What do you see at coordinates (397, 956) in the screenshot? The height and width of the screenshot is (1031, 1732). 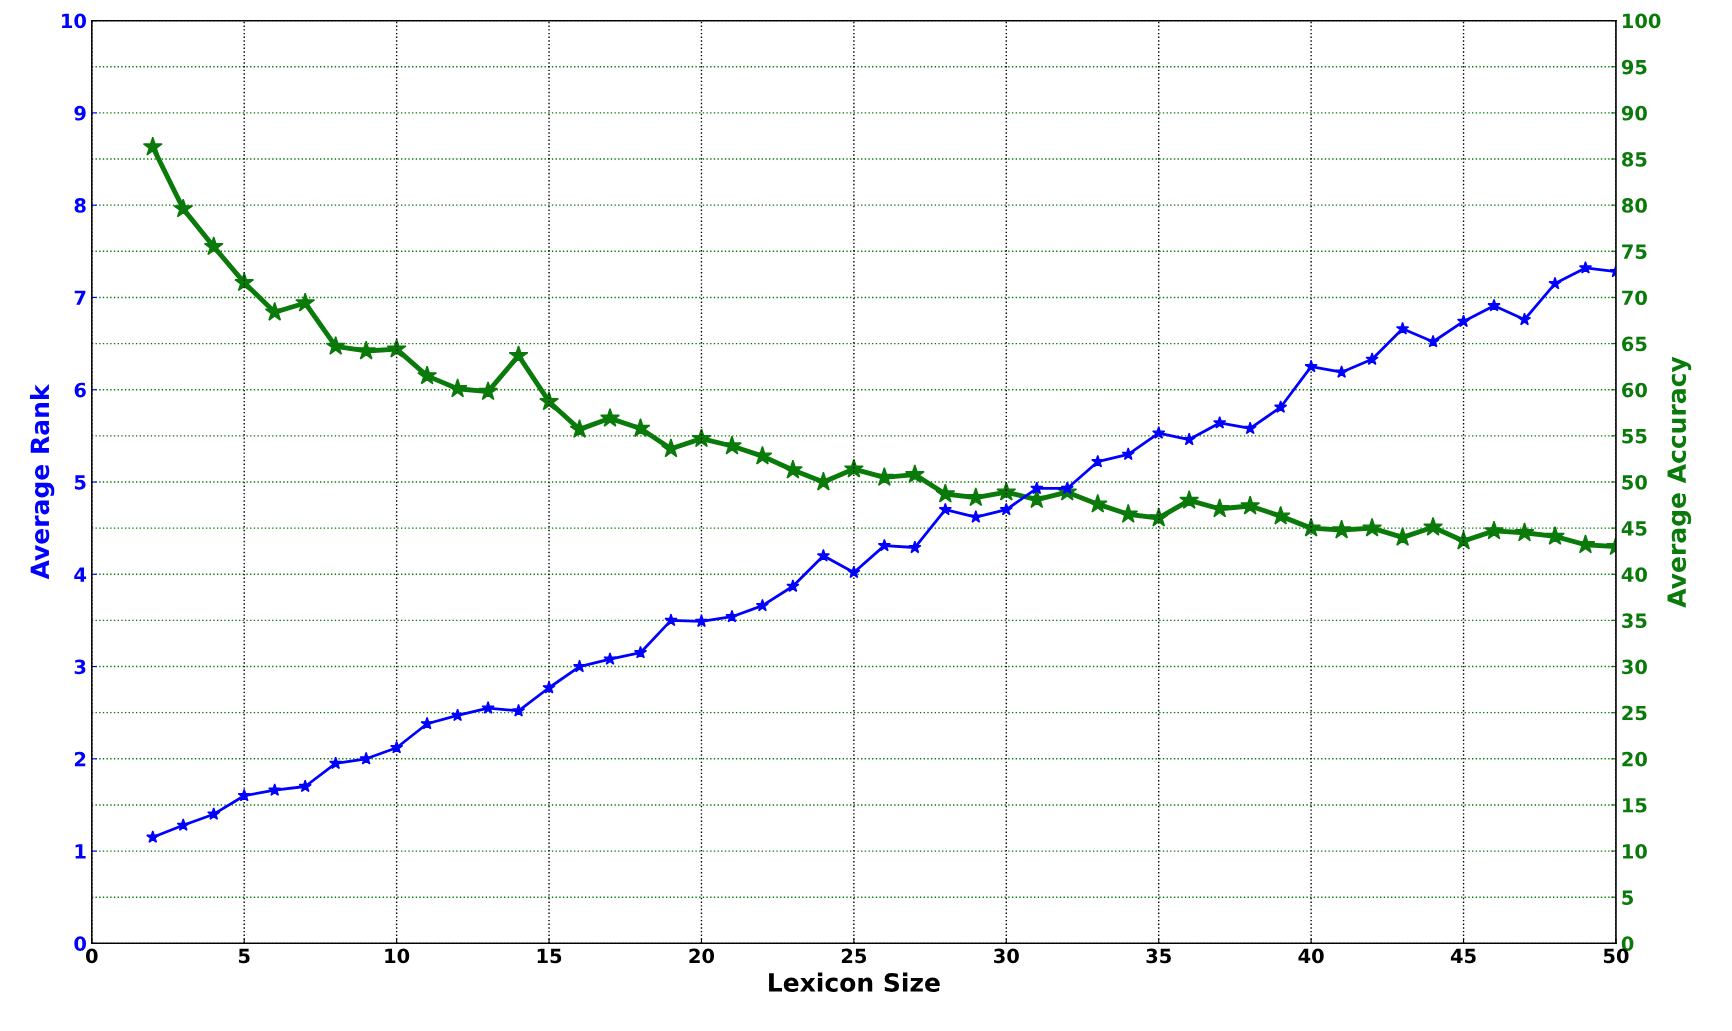 I see `x-tick-label: 10` at bounding box center [397, 956].